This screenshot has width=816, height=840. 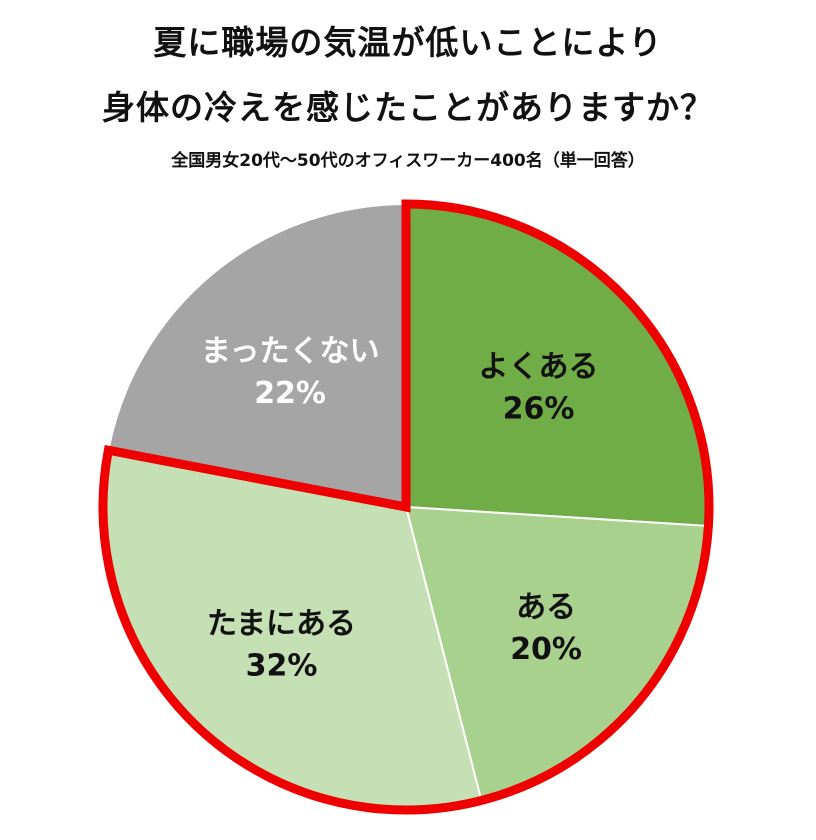 I want to click on pie-slice-3-value-label: 32%, so click(x=282, y=666).